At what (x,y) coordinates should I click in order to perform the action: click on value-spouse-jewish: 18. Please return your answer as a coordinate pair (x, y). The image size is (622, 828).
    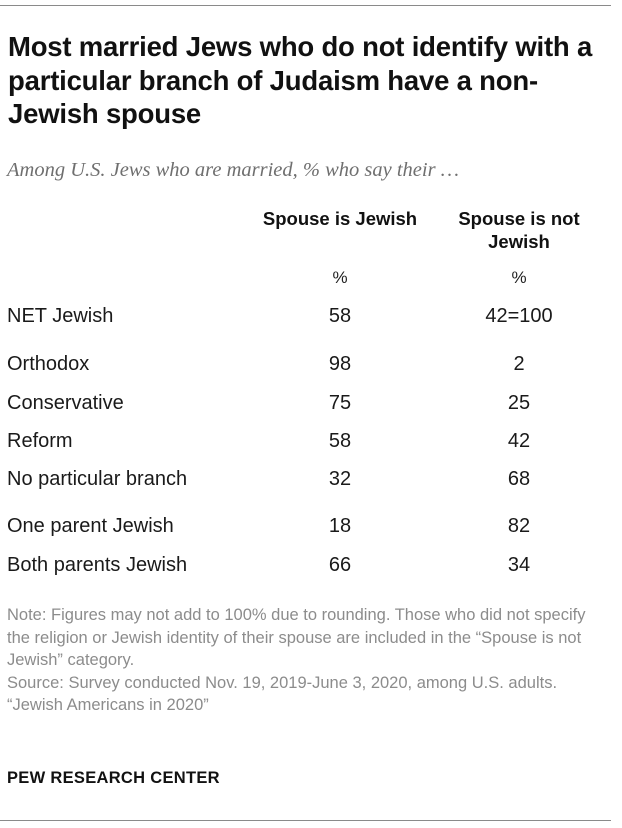
    Looking at the image, I should click on (340, 526).